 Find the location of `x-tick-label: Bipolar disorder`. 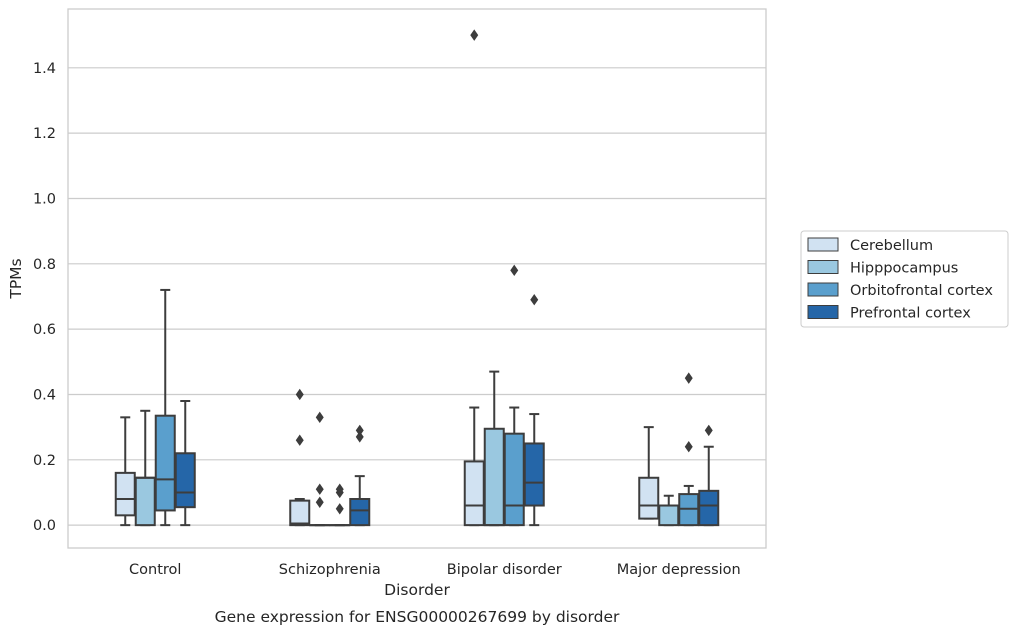

x-tick-label: Bipolar disorder is located at coordinates (504, 570).